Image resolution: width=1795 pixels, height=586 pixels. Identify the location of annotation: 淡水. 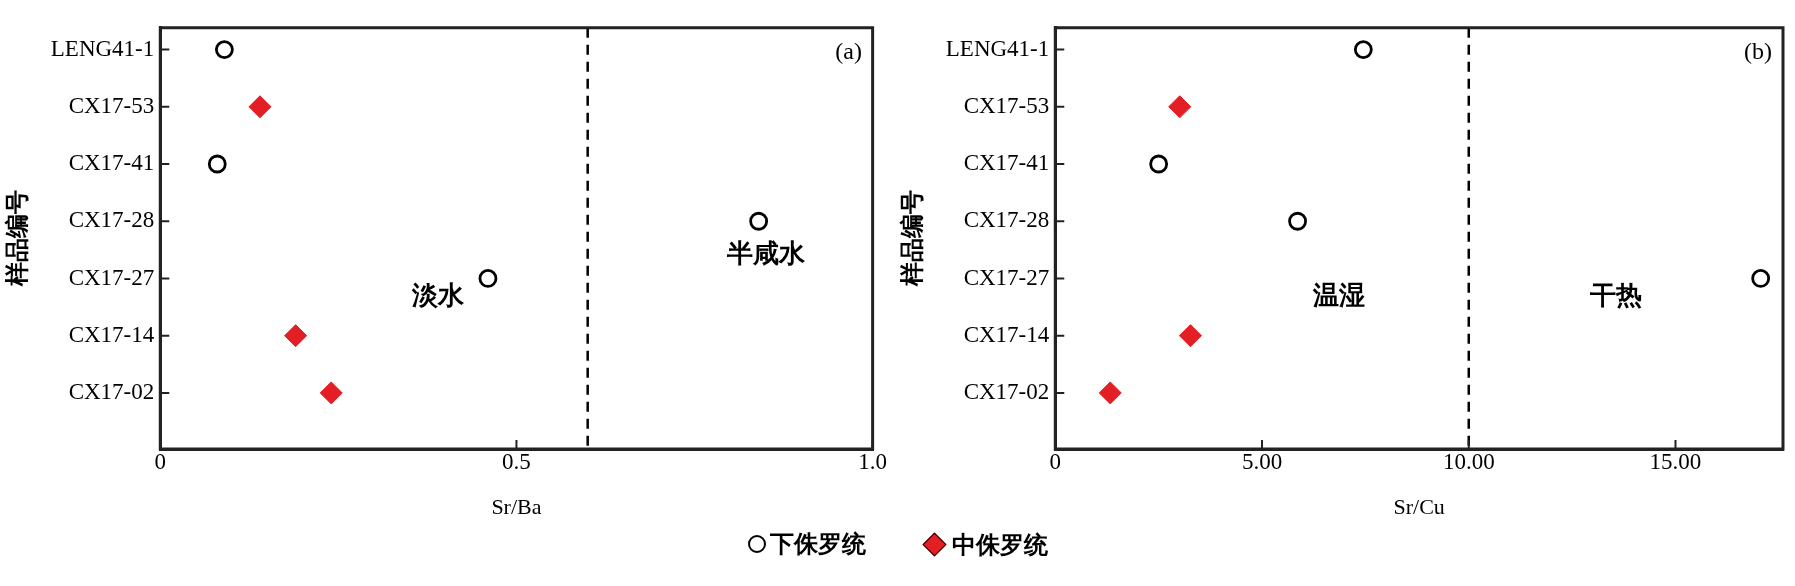
(438, 295).